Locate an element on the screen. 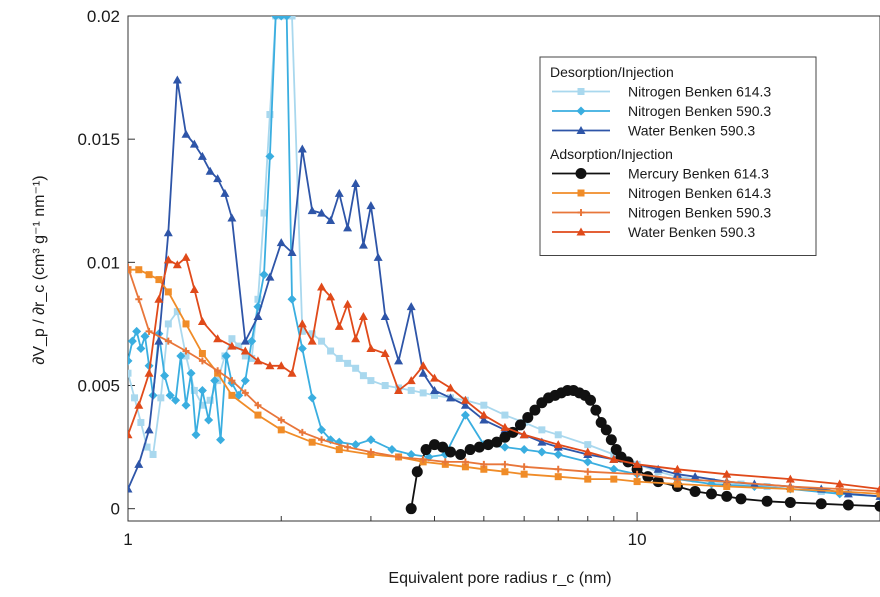  x-tick-label: 10 is located at coordinates (637, 539).